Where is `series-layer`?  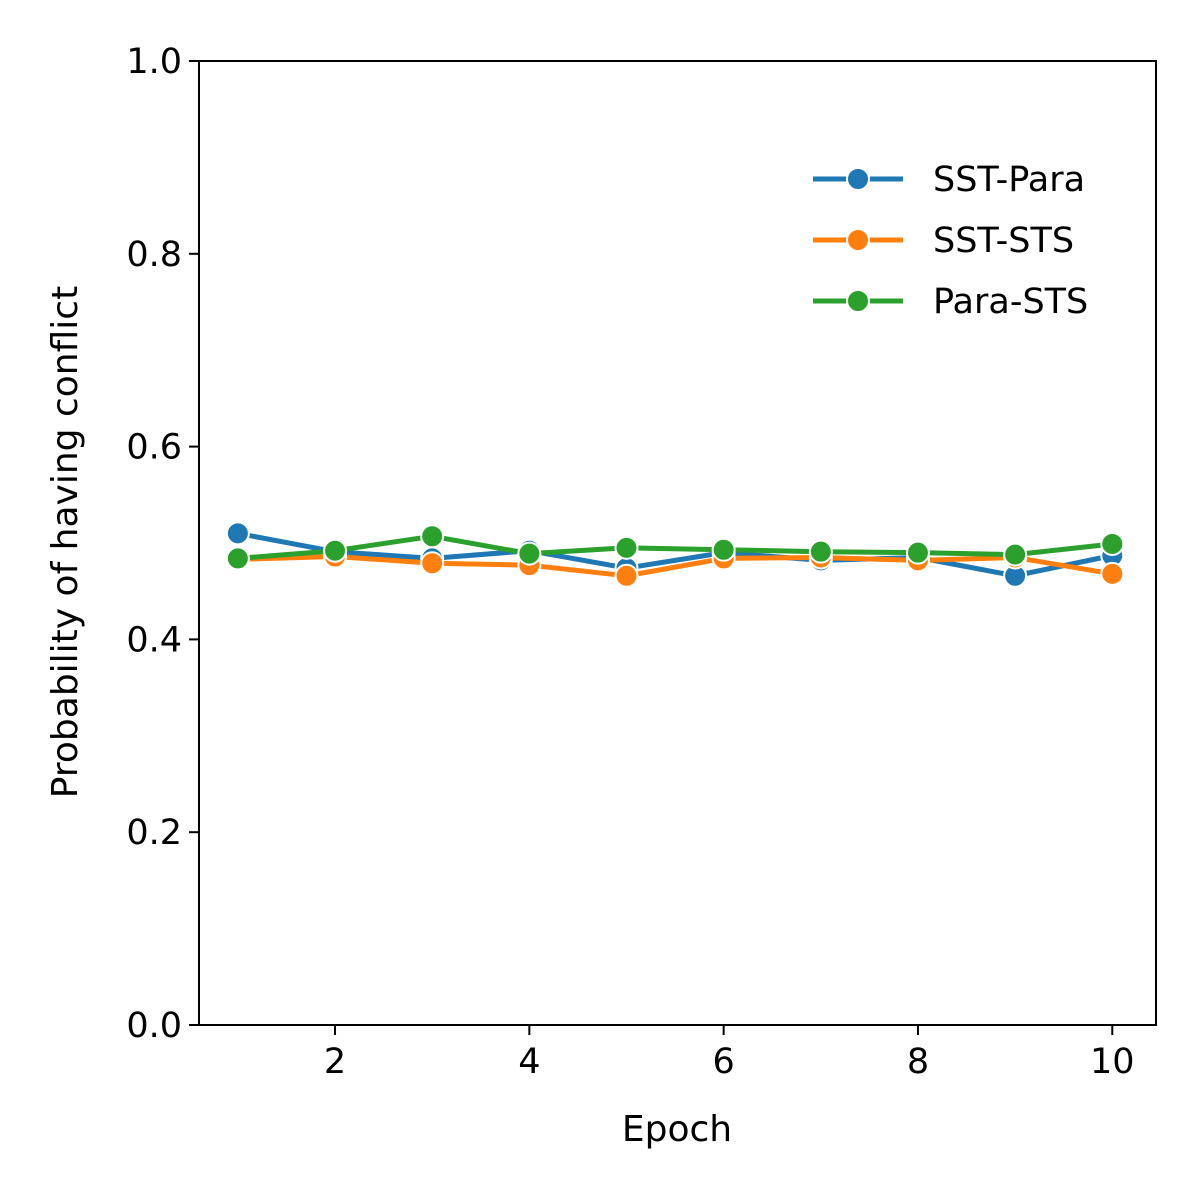
series-layer is located at coordinates (675, 554).